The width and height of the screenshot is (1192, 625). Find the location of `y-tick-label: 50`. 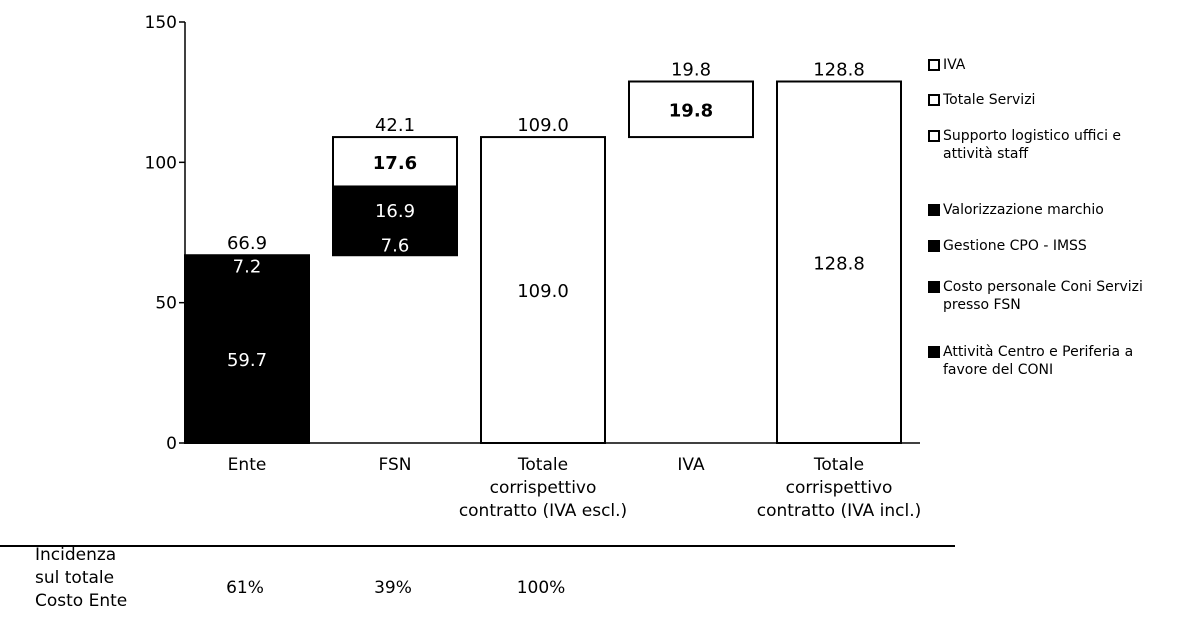

y-tick-label: 50 is located at coordinates (166, 304).